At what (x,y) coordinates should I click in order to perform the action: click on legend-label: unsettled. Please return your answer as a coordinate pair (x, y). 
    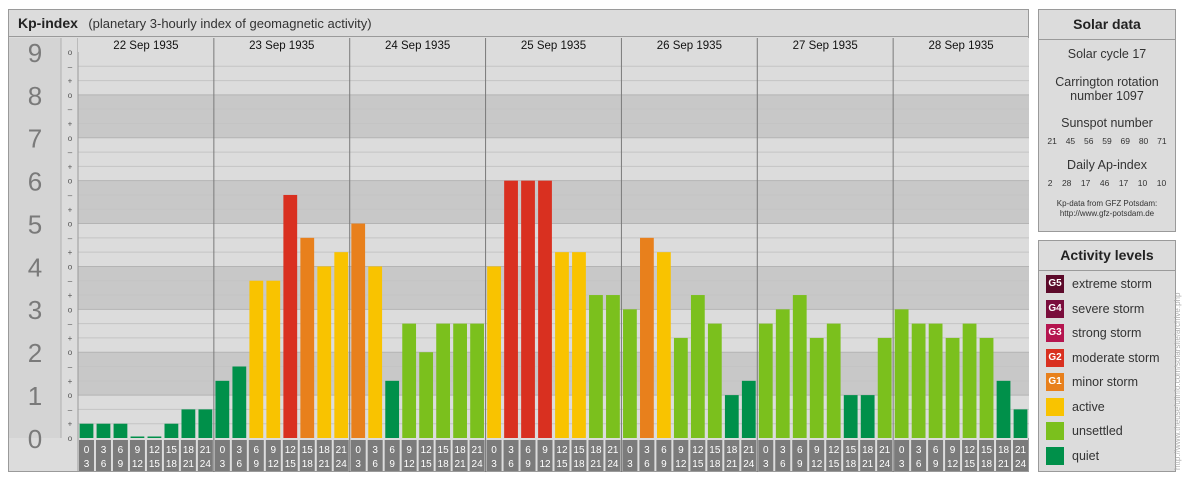
    Looking at the image, I should click on (1097, 431).